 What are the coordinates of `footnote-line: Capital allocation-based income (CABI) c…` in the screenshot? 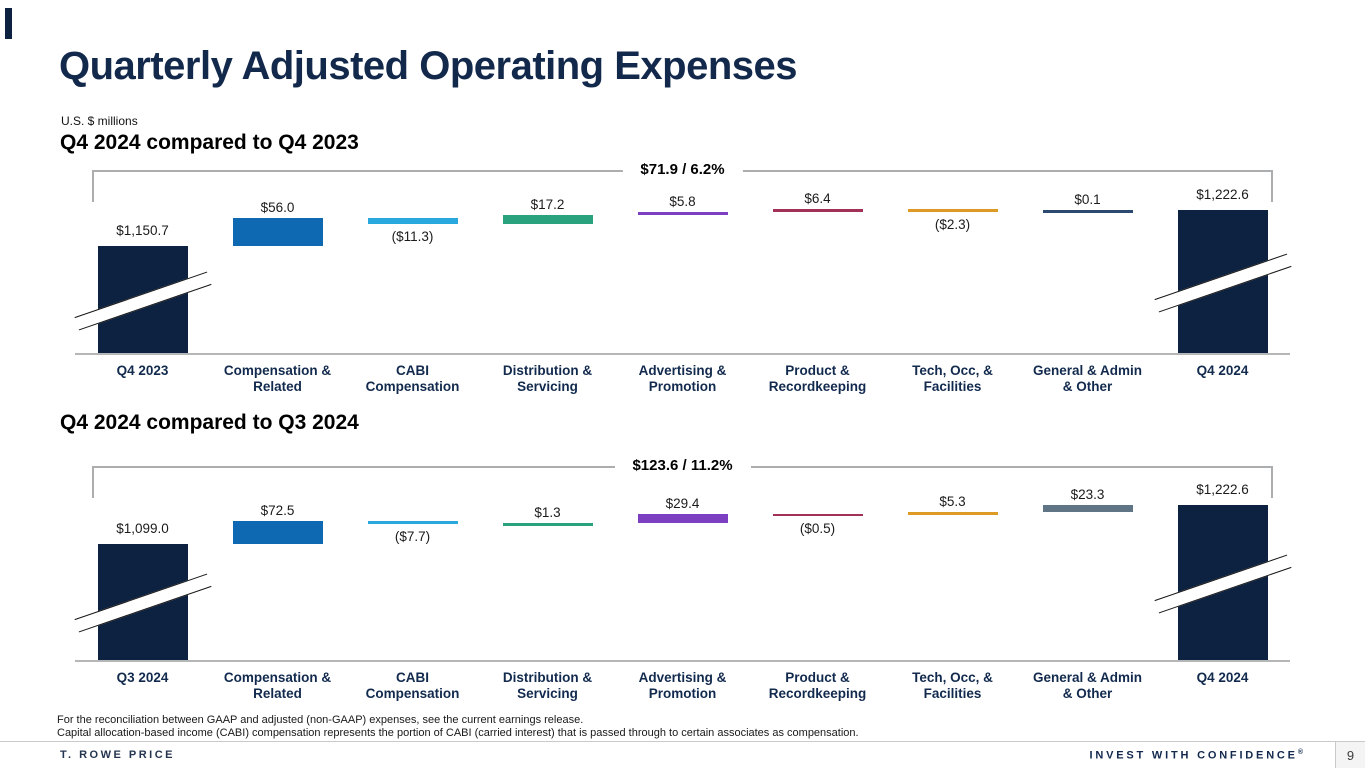 It's located at (458, 732).